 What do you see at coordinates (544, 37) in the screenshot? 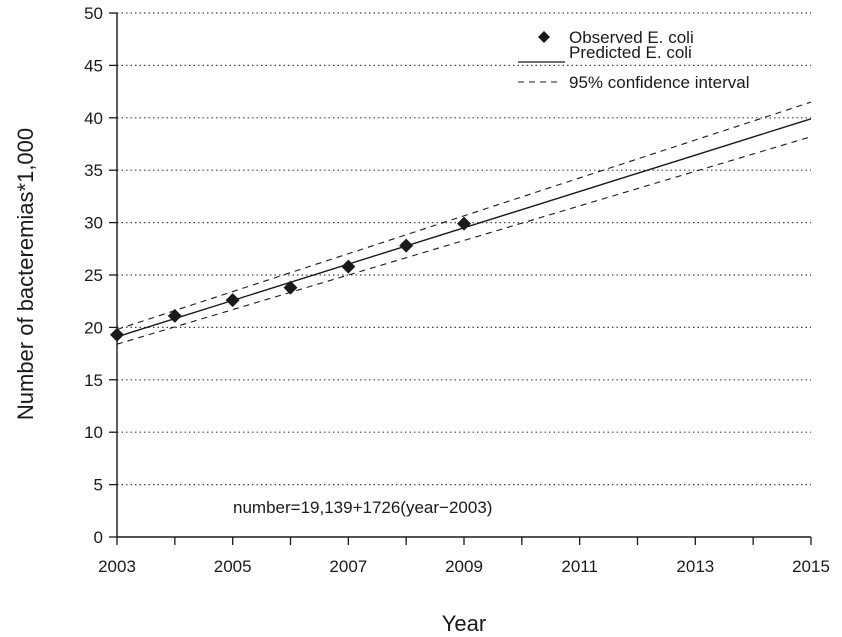
I see `legend-diamond-marker` at bounding box center [544, 37].